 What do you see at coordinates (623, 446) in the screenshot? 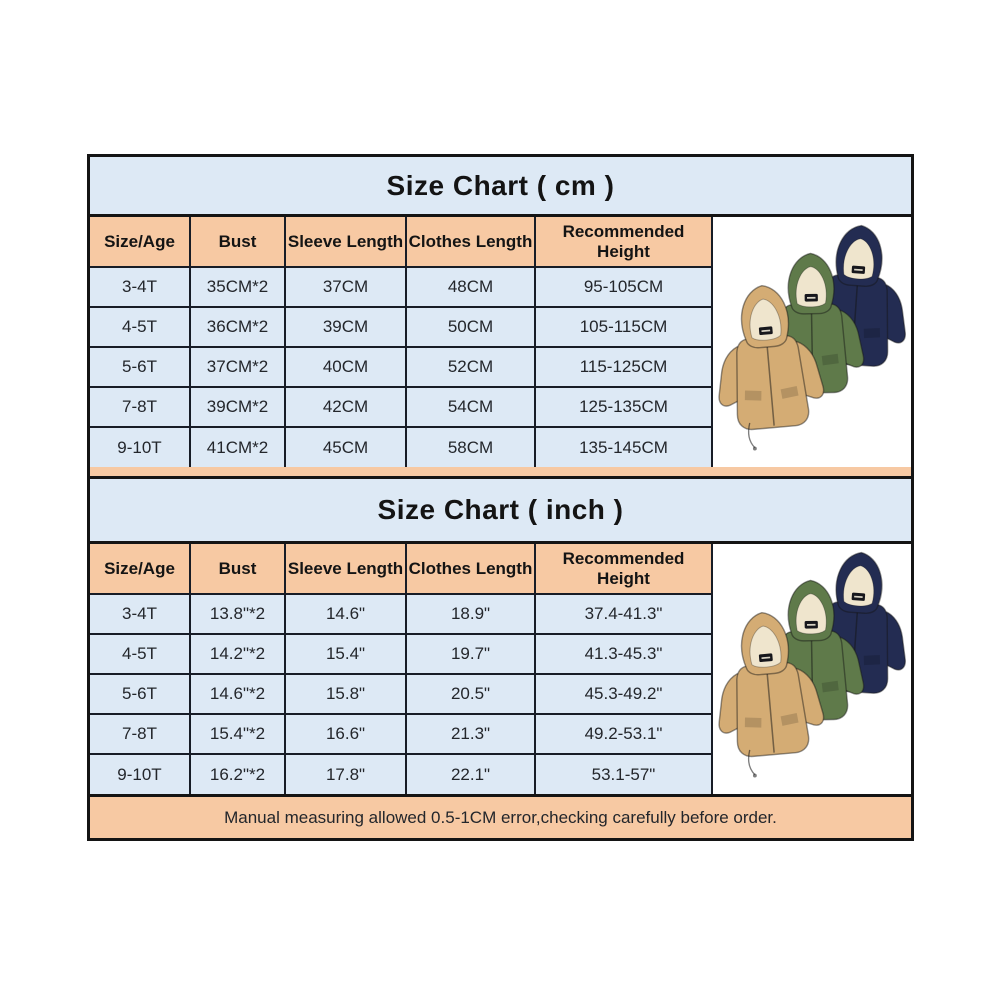
I see `table-cell: 135-145CM` at bounding box center [623, 446].